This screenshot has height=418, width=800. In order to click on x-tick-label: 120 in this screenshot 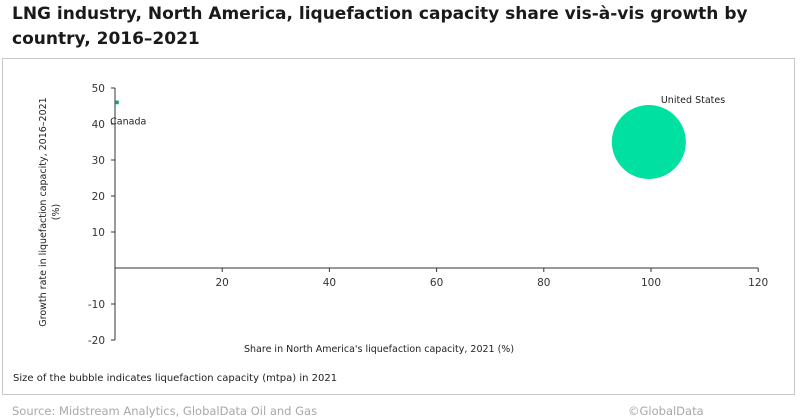, I will do `click(758, 283)`.